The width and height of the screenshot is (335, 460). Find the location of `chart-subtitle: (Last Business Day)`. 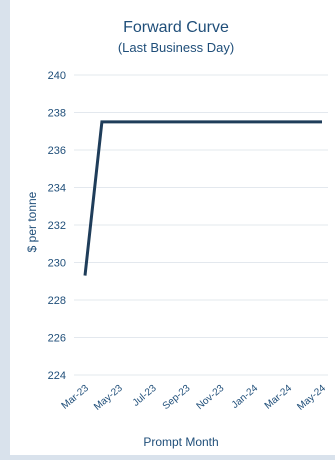

chart-subtitle: (Last Business Day) is located at coordinates (176, 47).